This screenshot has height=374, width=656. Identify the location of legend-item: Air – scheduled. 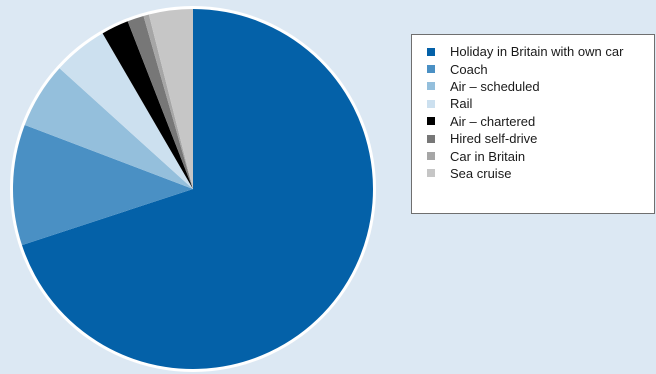
(540, 86).